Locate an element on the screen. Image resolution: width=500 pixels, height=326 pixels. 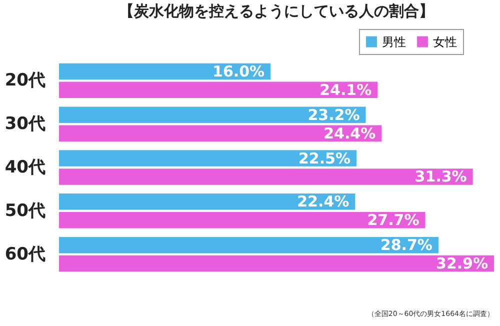
y-tick-label: 40代 is located at coordinates (25, 168).